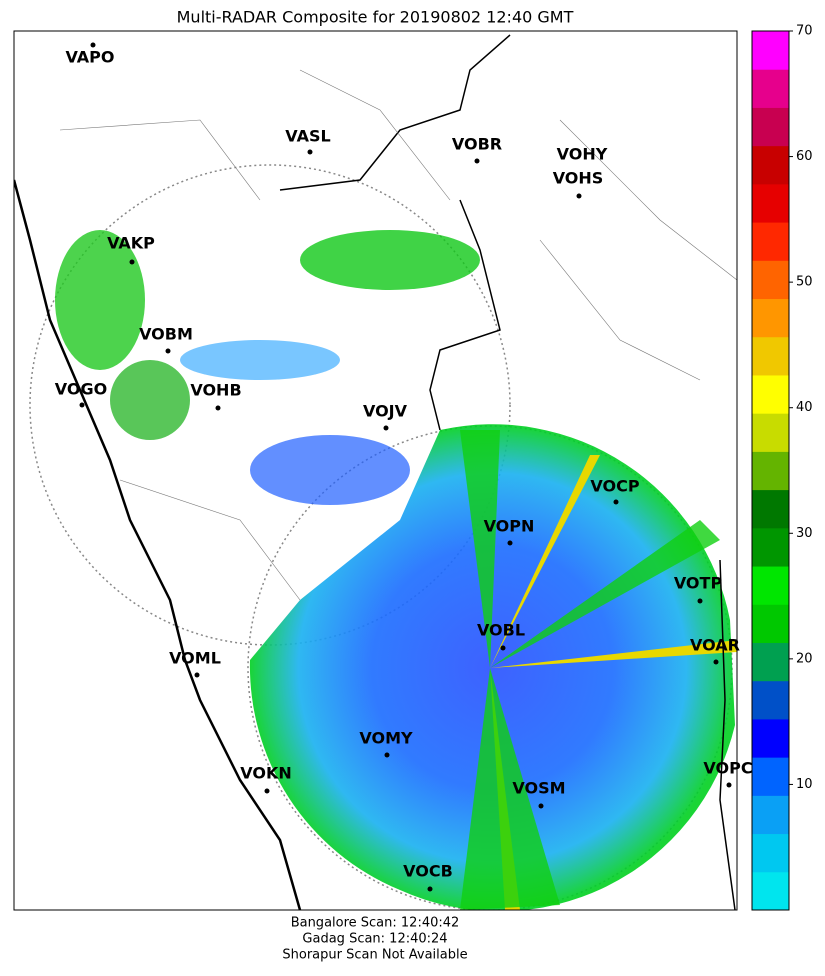  I want to click on colorbar-frame, so click(770, 470).